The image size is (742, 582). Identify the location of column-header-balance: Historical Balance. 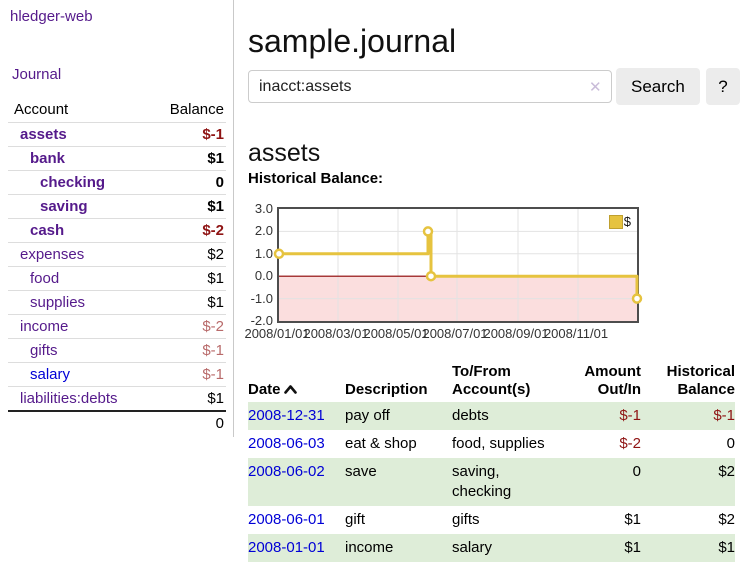
(700, 380).